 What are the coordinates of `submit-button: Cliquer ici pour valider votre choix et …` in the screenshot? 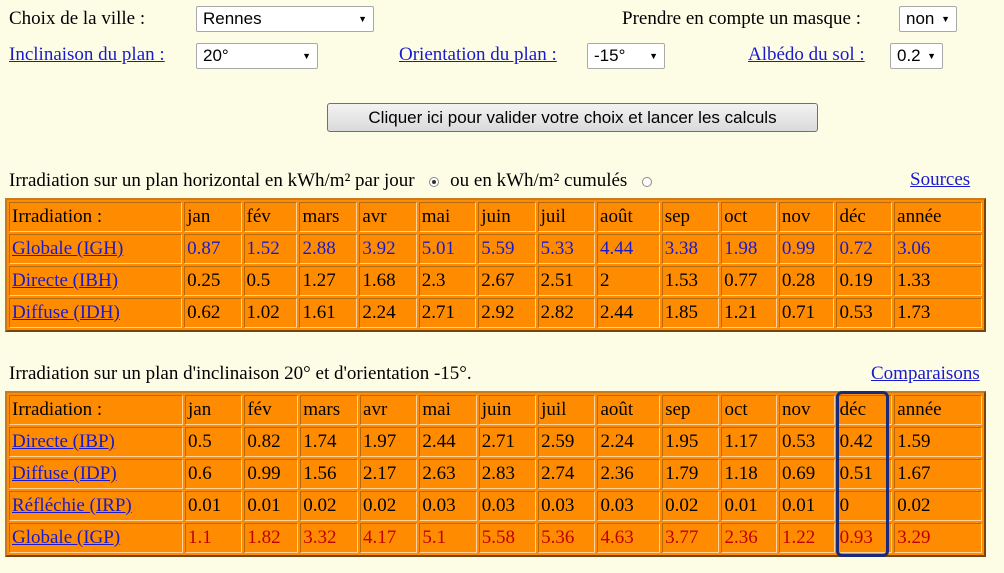 It's located at (572, 117).